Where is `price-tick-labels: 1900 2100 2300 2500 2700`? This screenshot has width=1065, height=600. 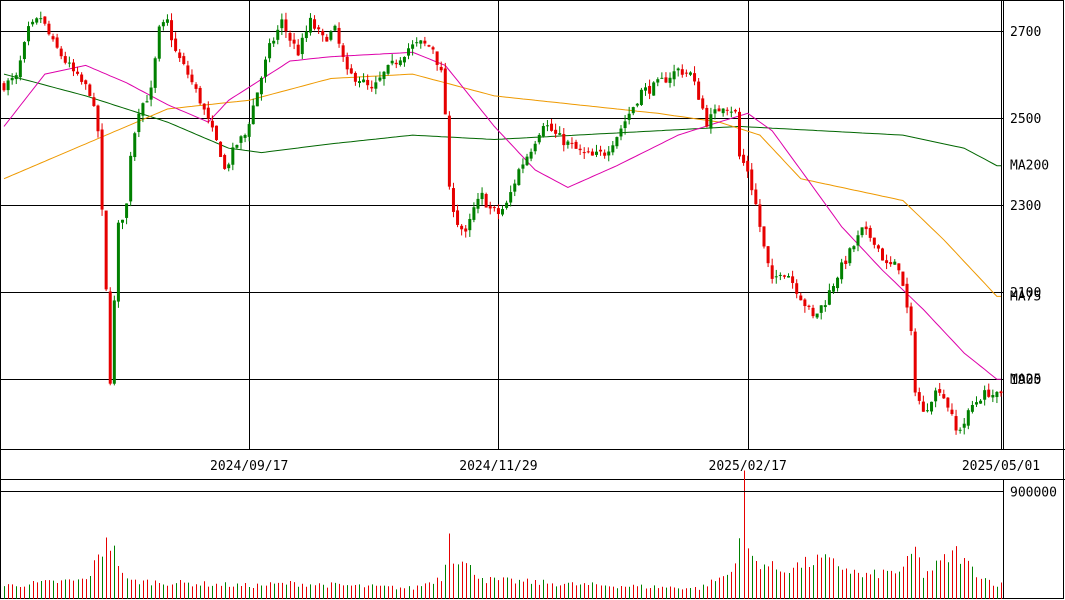
price-tick-labels: 1900 2100 2300 2500 2700 is located at coordinates (1025, 206).